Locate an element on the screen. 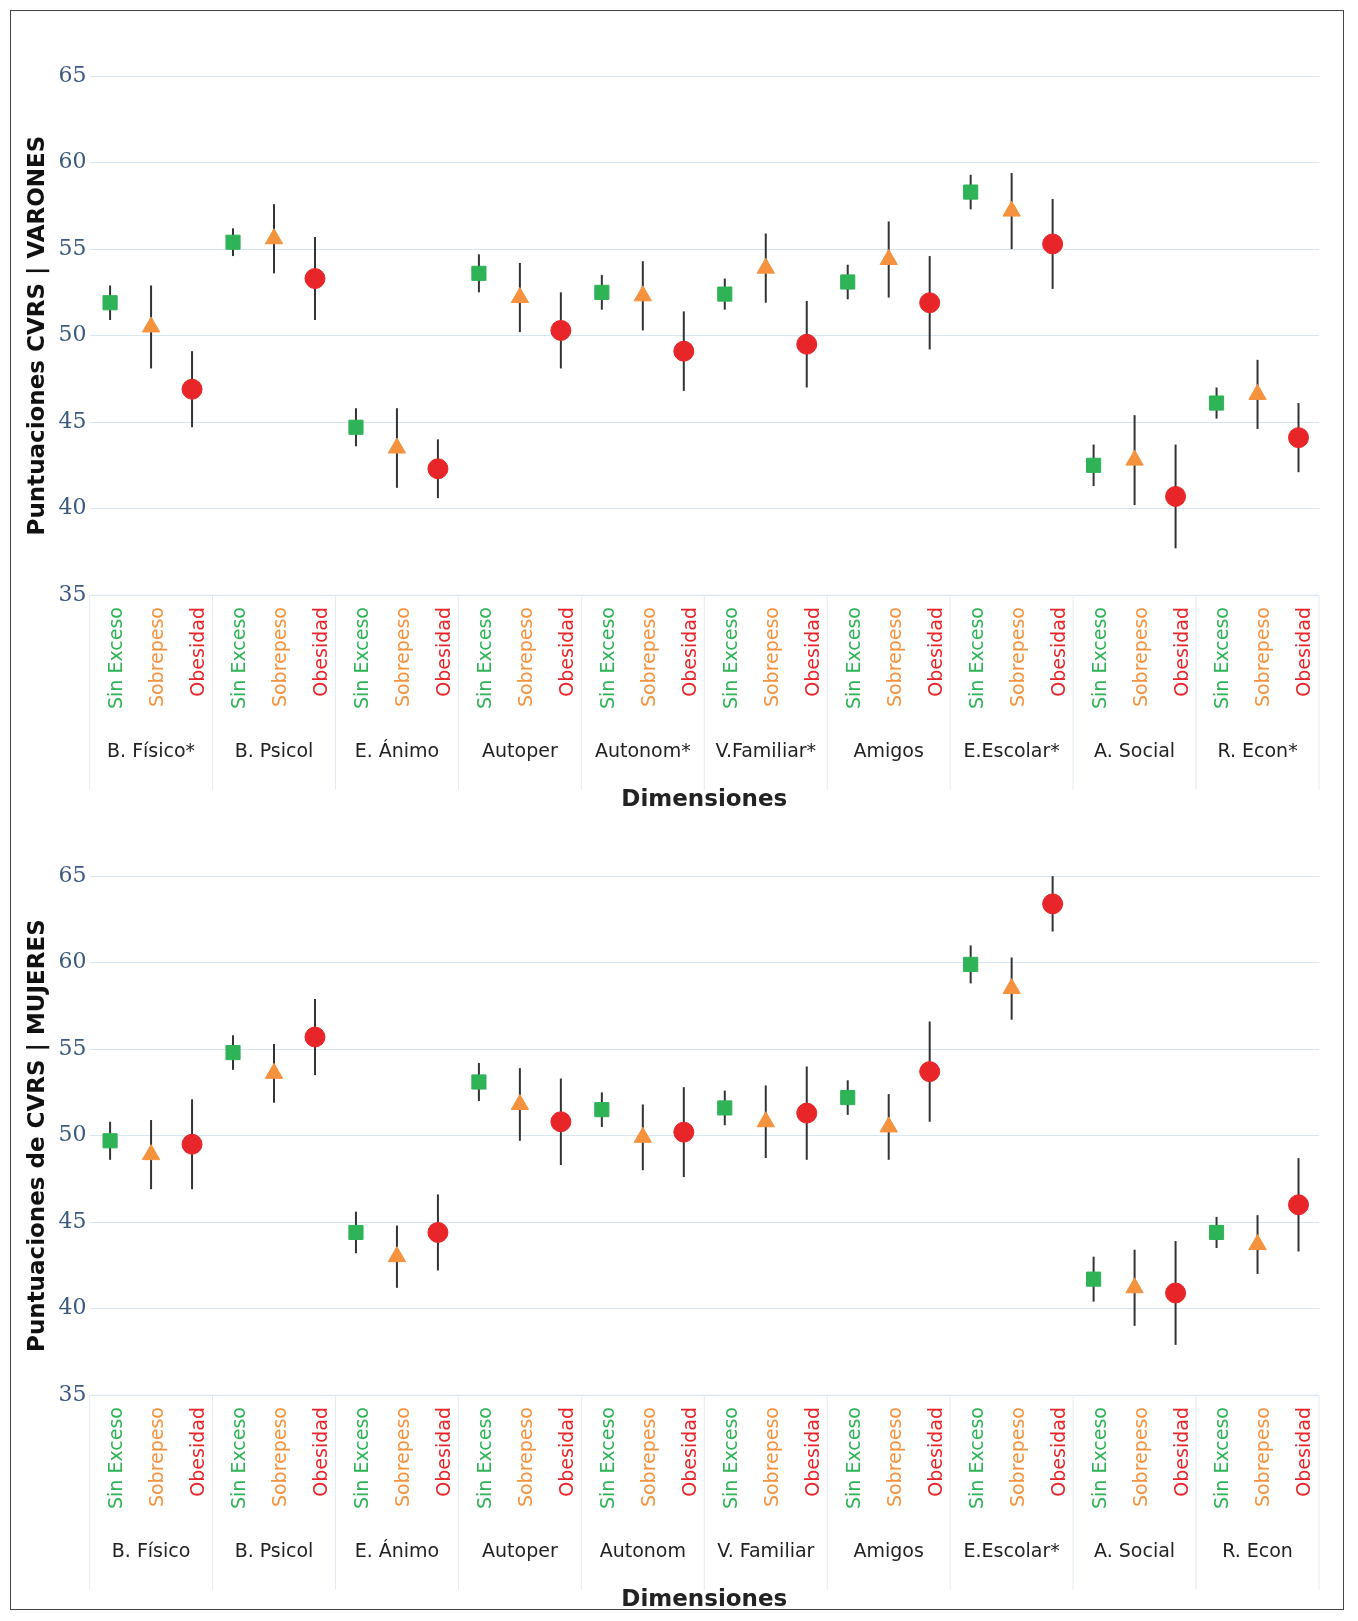 This screenshot has height=1621, width=1358. x-tick-label: R. Econ* is located at coordinates (1257, 749).